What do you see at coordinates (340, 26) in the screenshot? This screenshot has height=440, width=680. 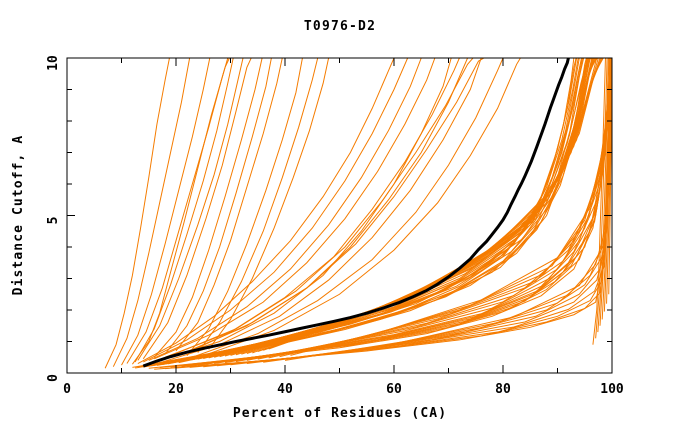 I see `chart-title: T0976-D2` at bounding box center [340, 26].